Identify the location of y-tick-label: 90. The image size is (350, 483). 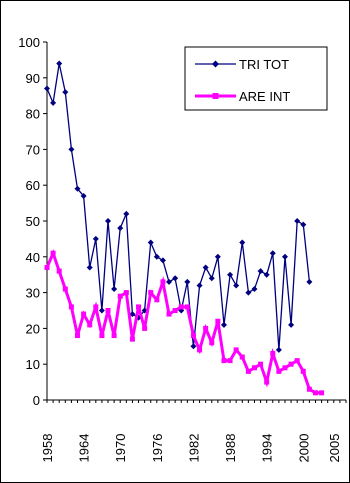
(33, 78).